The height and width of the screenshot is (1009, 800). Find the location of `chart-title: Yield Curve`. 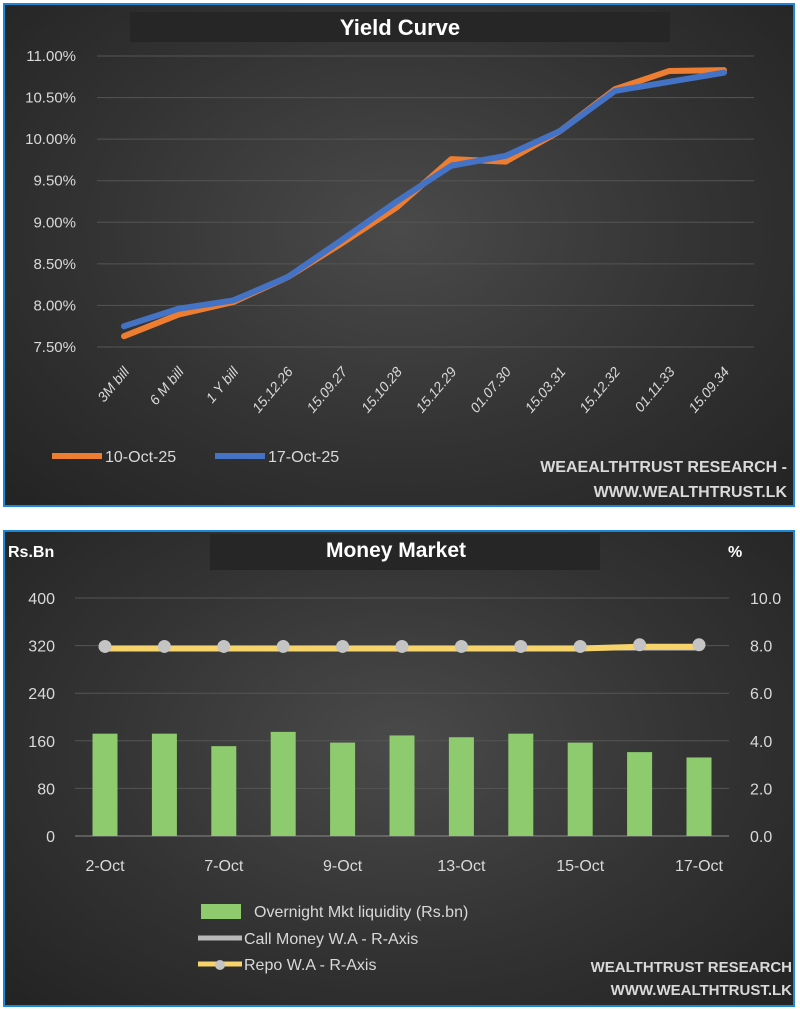

chart-title: Yield Curve is located at coordinates (400, 27).